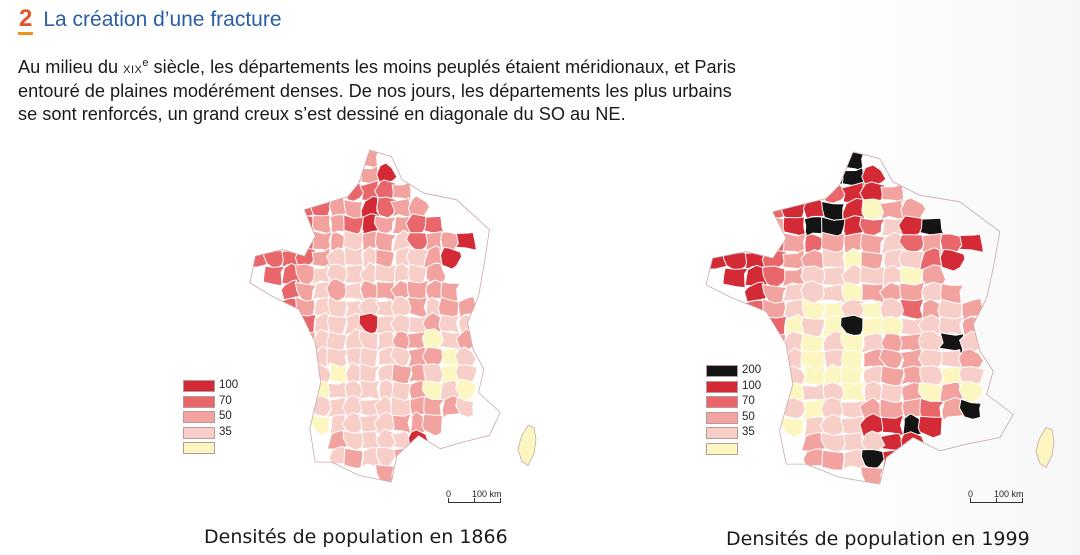 This screenshot has width=1080, height=555. What do you see at coordinates (748, 401) in the screenshot?
I see `legend-label: 70` at bounding box center [748, 401].